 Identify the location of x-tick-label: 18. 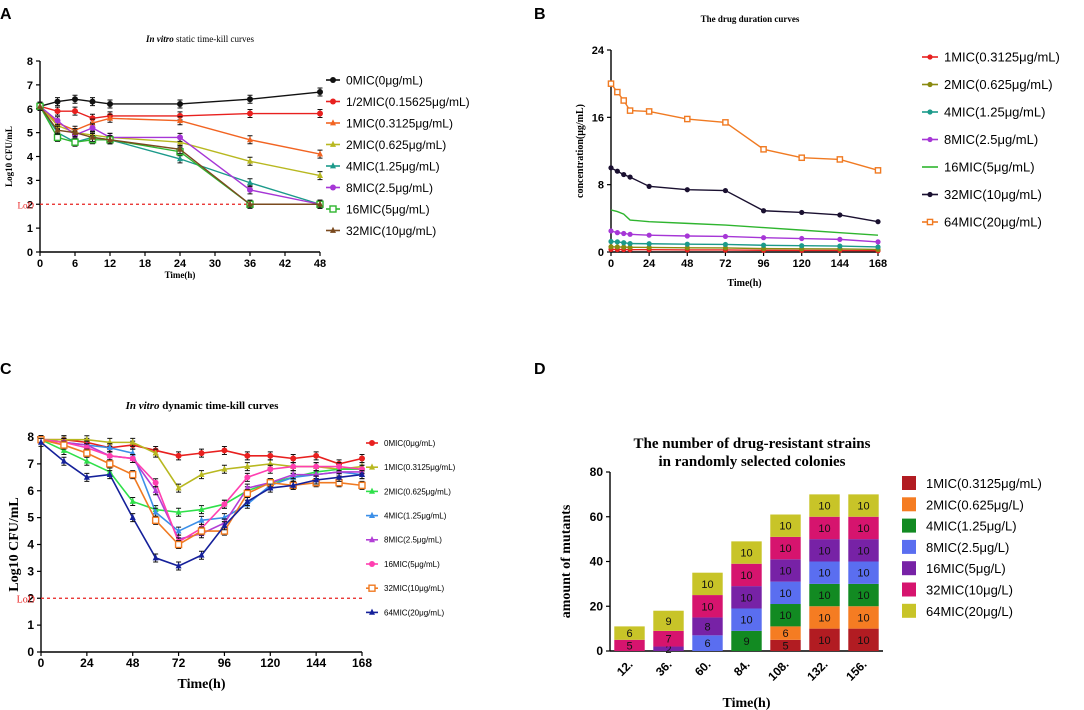
(145, 264).